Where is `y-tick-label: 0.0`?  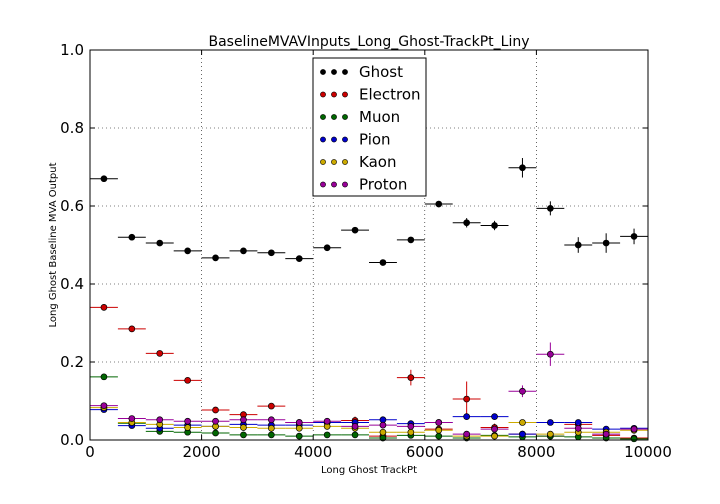 y-tick-label: 0.0 is located at coordinates (72, 440).